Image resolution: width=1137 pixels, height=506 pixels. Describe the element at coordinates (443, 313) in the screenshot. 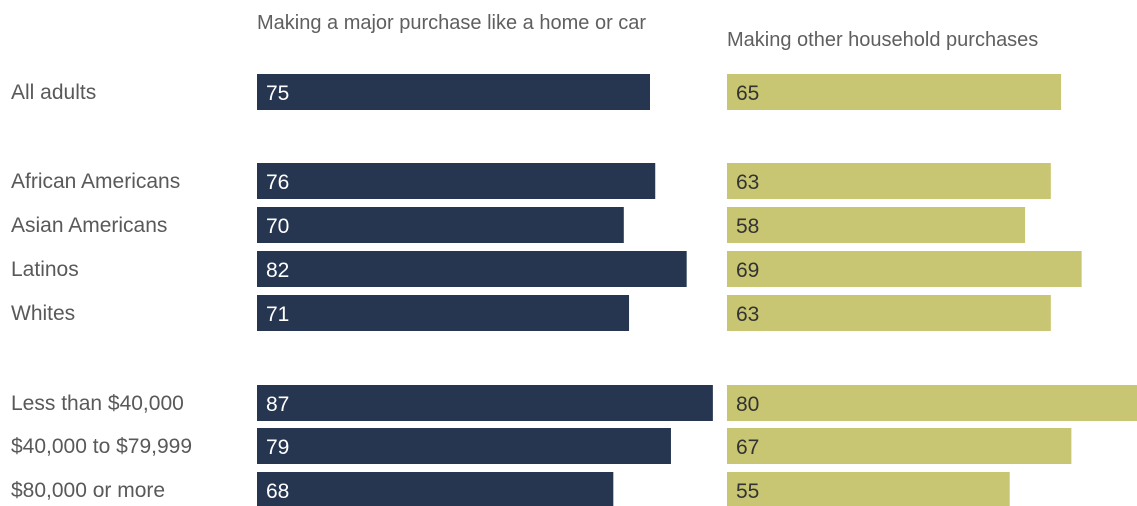

I see `bar-major-whites` at that location.